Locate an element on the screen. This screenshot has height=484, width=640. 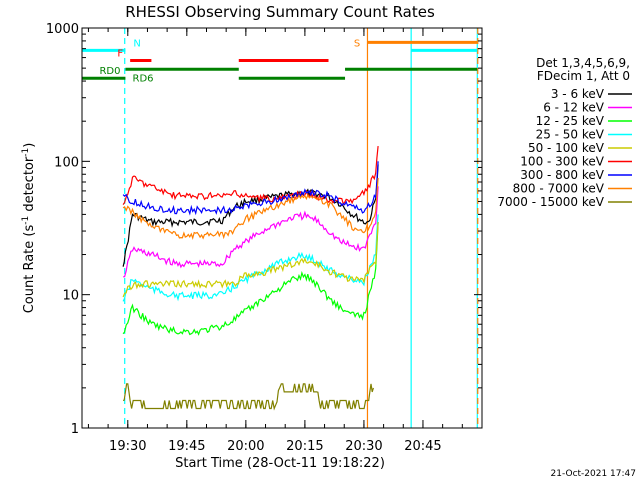
x-tick-label-2: 20:00 is located at coordinates (245, 446).